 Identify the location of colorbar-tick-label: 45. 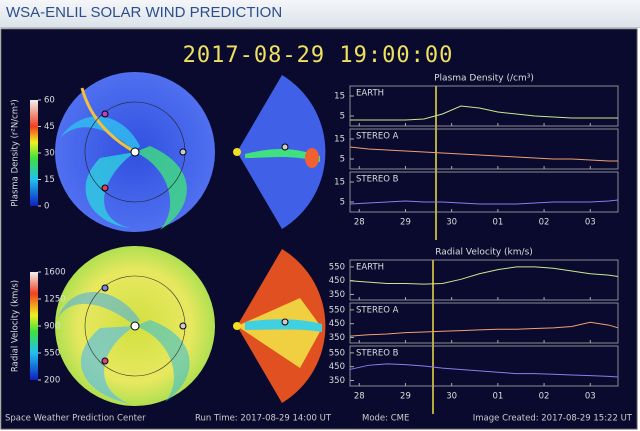
(49, 127).